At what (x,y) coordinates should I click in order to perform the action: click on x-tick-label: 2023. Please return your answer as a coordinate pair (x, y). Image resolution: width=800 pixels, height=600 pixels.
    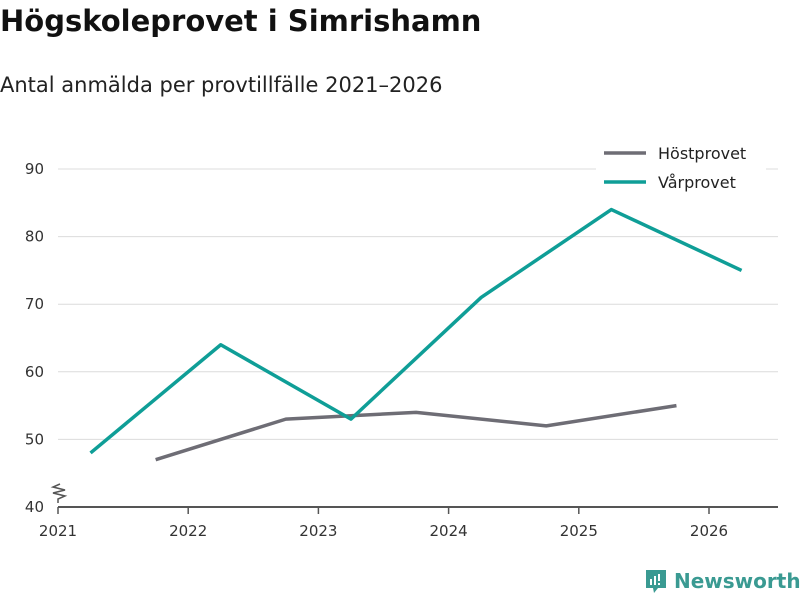
    Looking at the image, I should click on (318, 531).